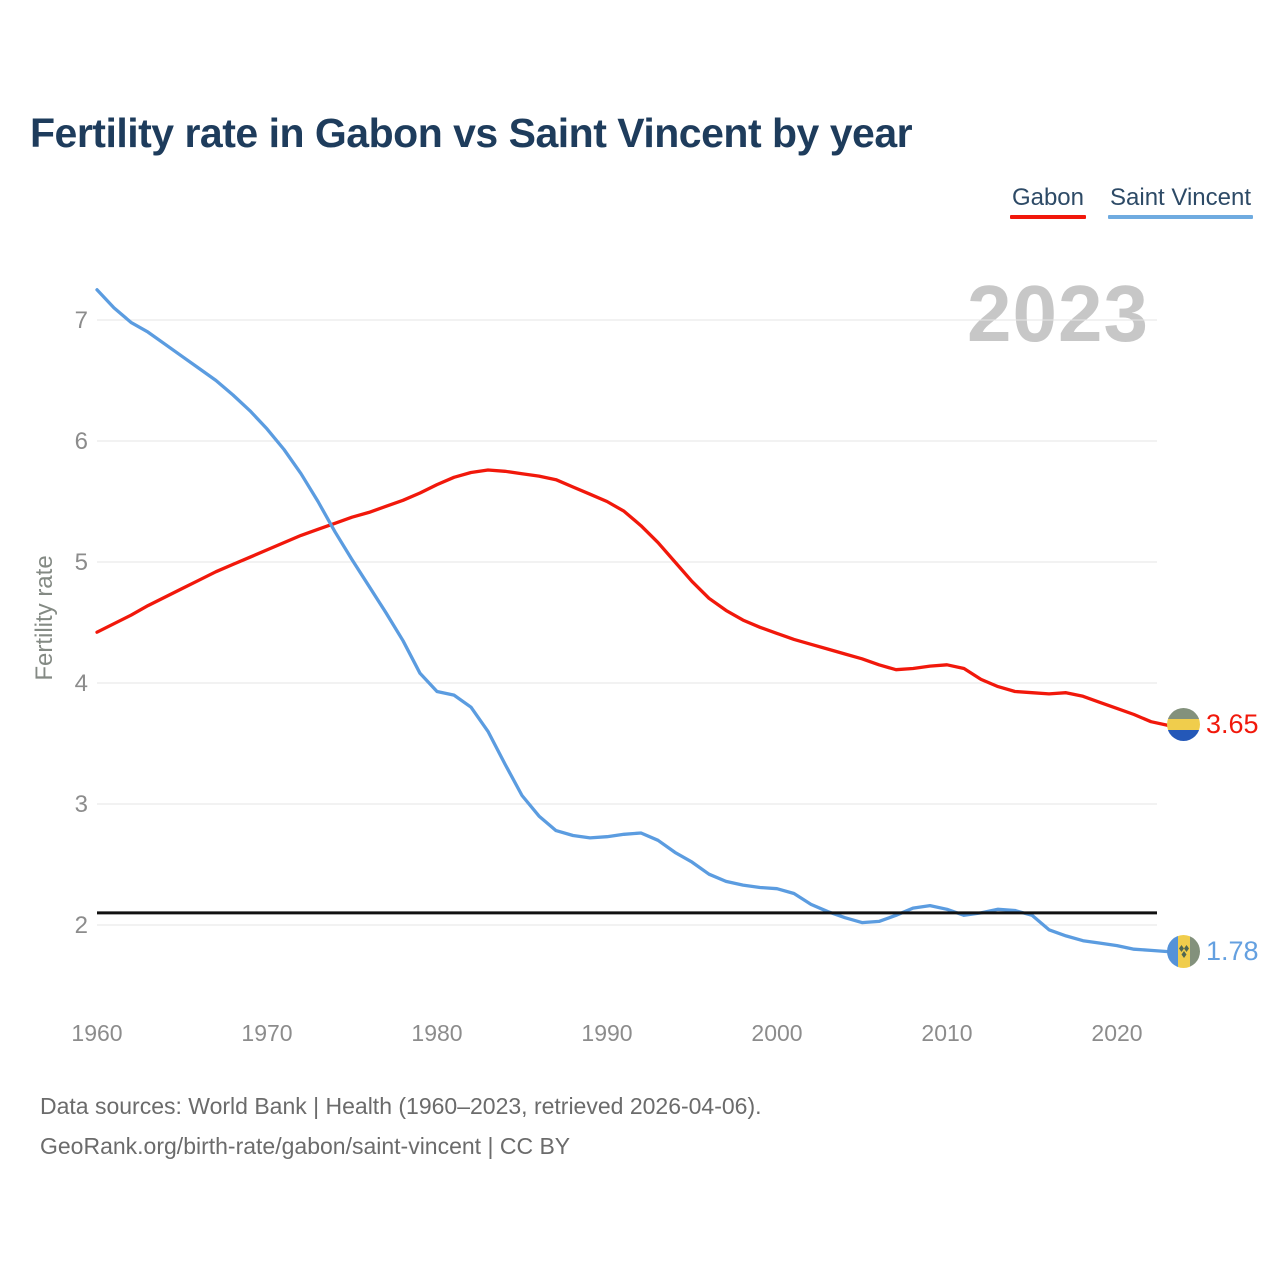 The height and width of the screenshot is (1280, 1280). What do you see at coordinates (606, 1033) in the screenshot?
I see `x-tick-label-1990: 1990` at bounding box center [606, 1033].